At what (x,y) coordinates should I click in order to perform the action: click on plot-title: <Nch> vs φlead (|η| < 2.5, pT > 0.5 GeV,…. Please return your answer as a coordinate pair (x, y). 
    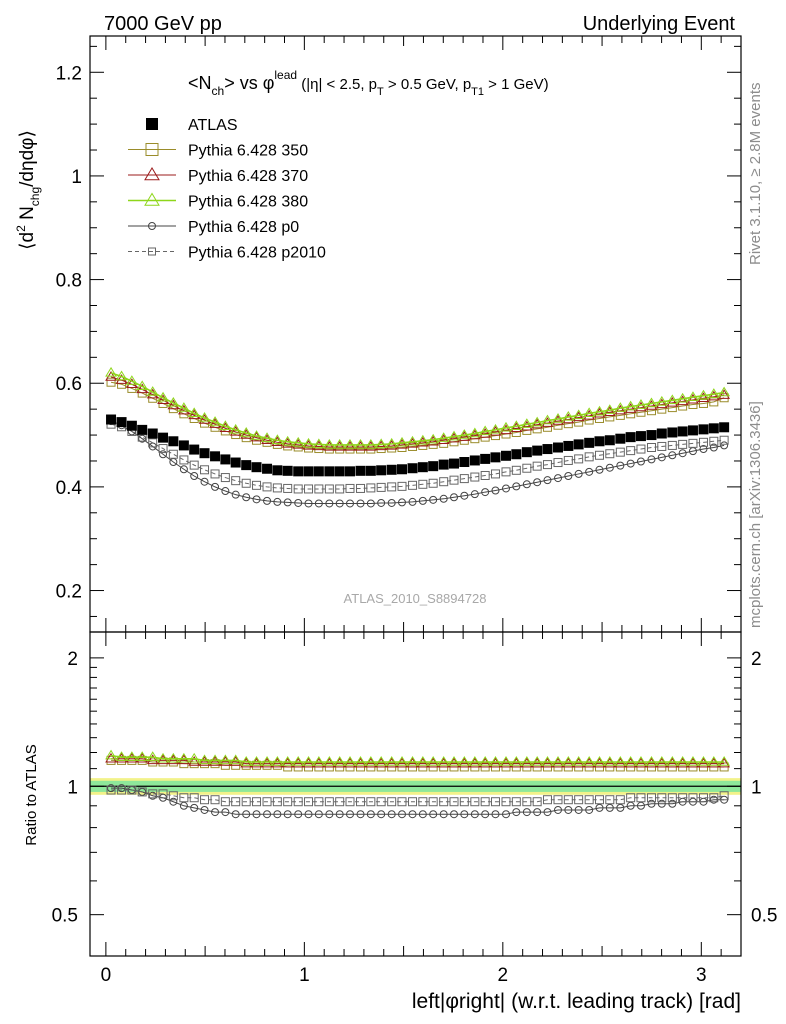
    Looking at the image, I should click on (368, 83).